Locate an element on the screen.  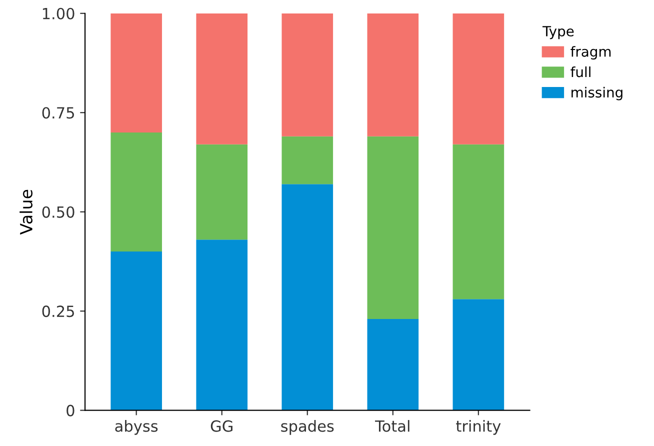
y-tick-label: 0.25 is located at coordinates (58, 312).